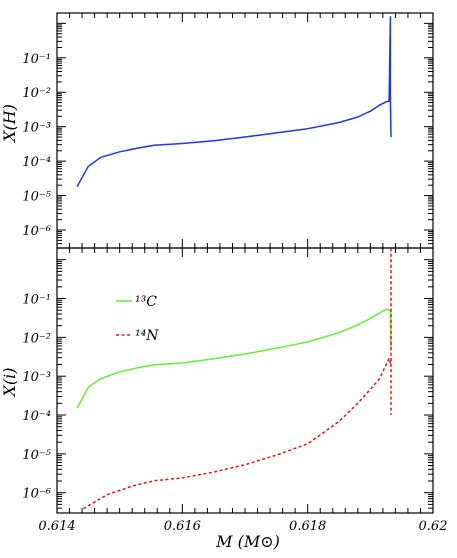  What do you see at coordinates (247, 541) in the screenshot?
I see `x-axis-label: M (M⊙)` at bounding box center [247, 541].